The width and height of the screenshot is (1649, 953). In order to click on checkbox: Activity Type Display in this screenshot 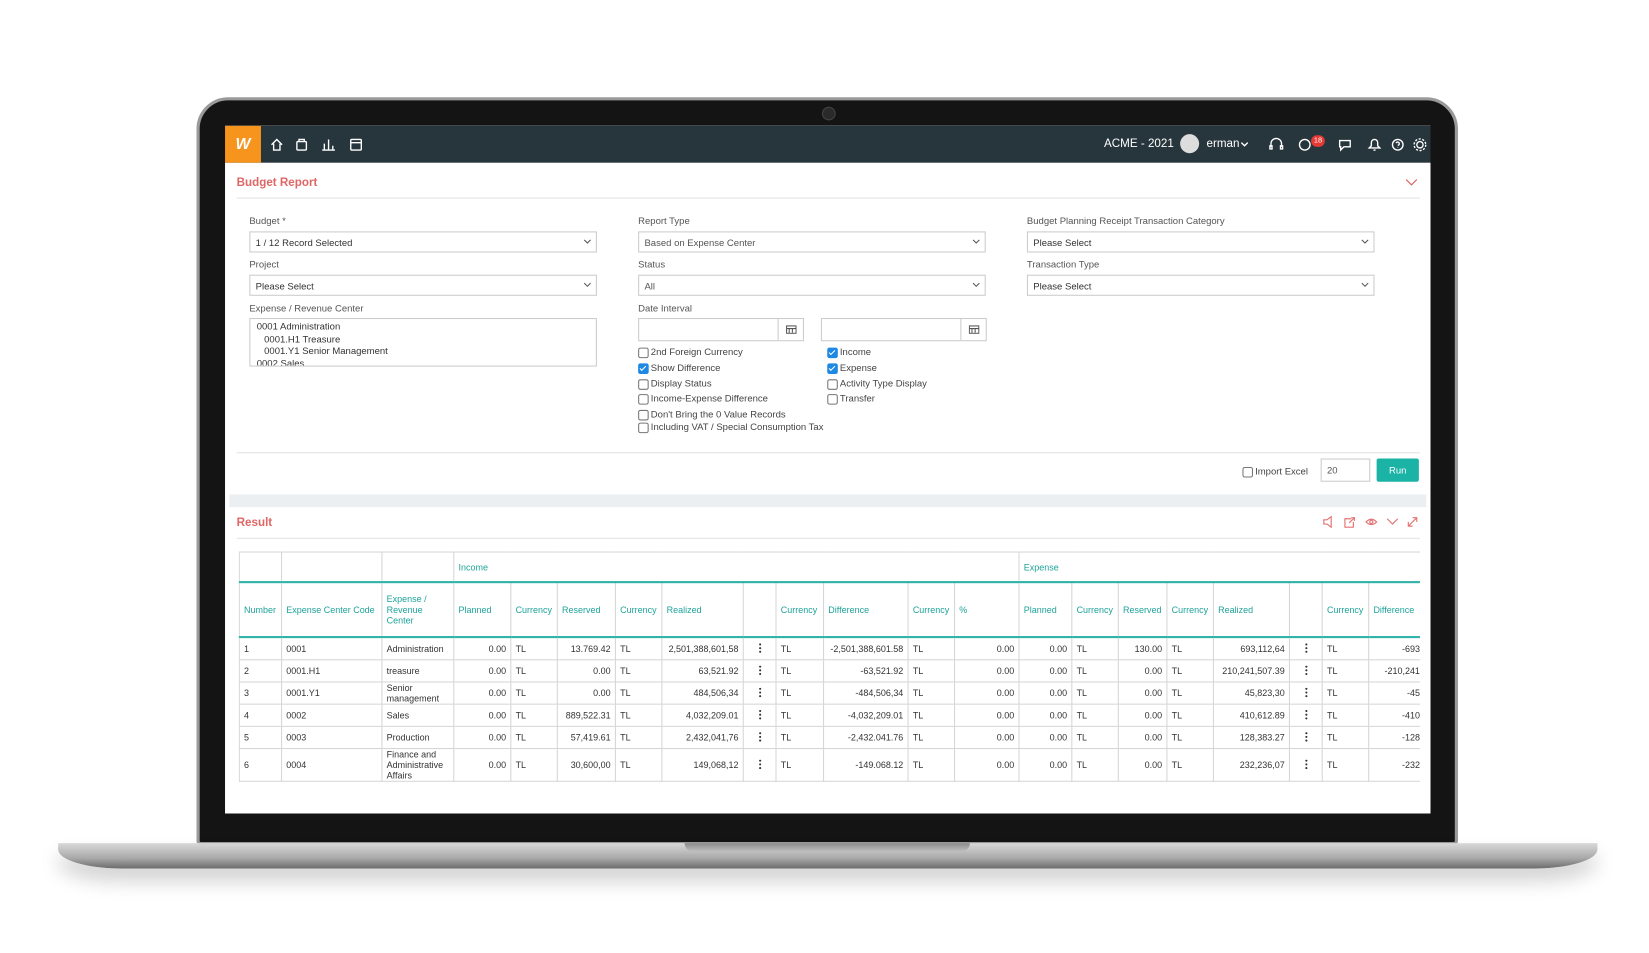, I will do `click(877, 384)`.